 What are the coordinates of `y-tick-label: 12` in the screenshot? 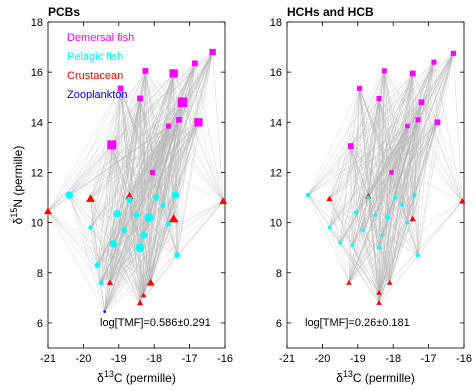 It's located at (276, 173).